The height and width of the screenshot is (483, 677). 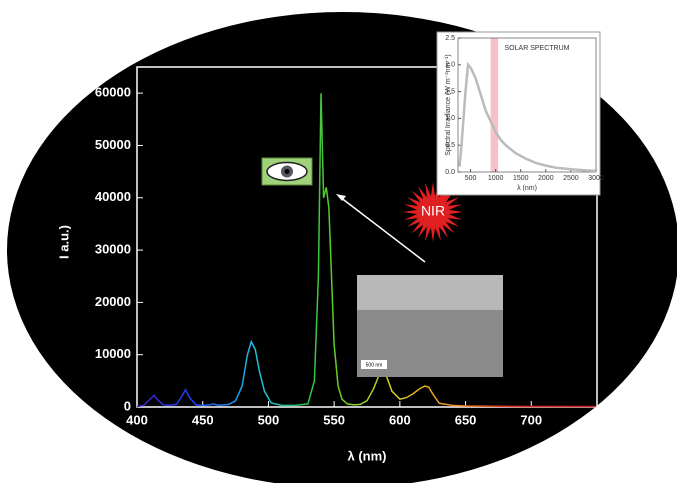 I want to click on y-tick-label: 1.0, so click(x=450, y=118).